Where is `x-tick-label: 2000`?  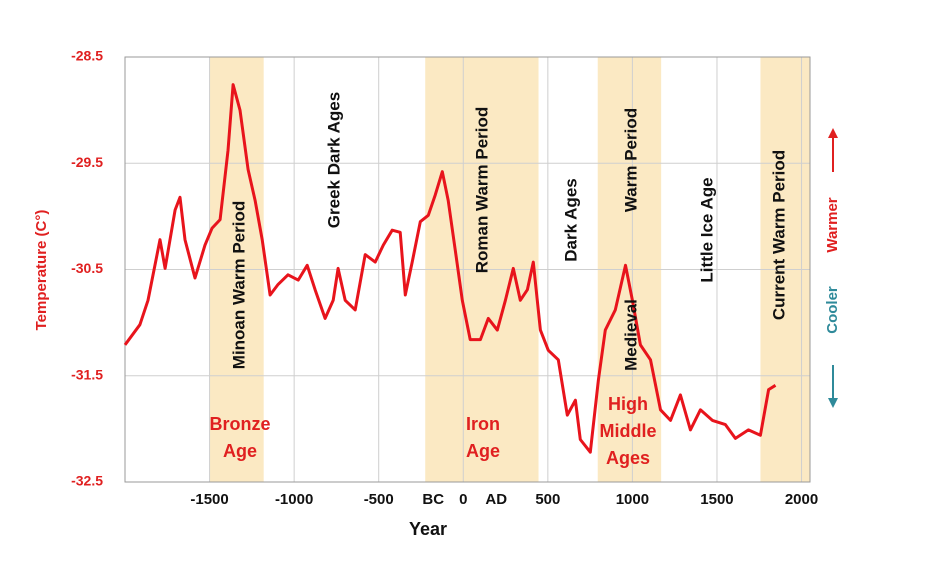
x-tick-label: 2000 is located at coordinates (801, 499).